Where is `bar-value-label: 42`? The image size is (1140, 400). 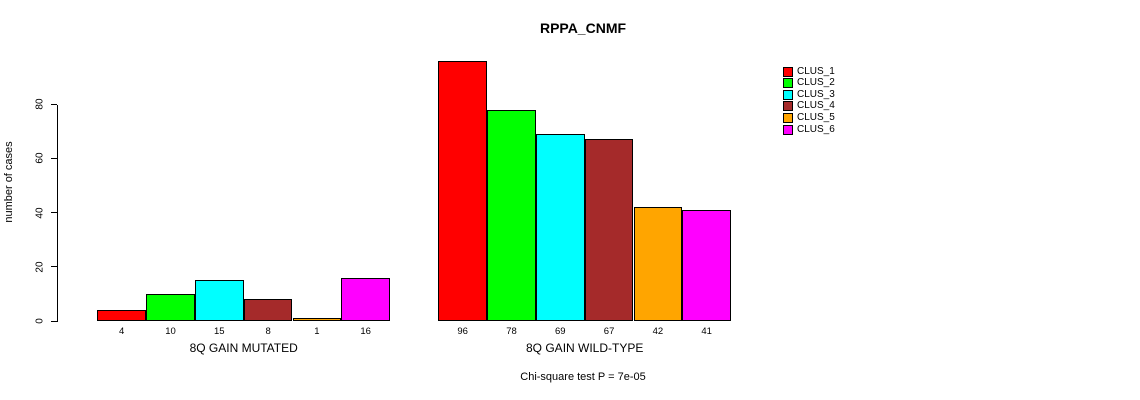 bar-value-label: 42 is located at coordinates (658, 331).